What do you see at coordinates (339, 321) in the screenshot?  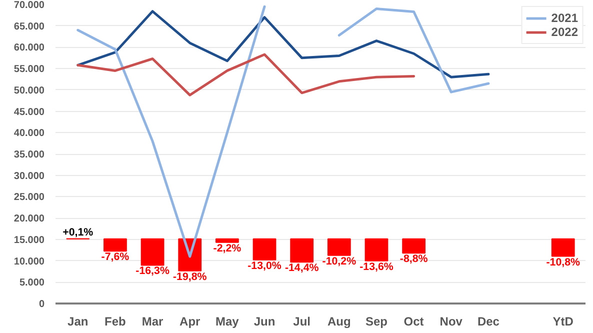 I see `x-tick-label: Aug` at bounding box center [339, 321].